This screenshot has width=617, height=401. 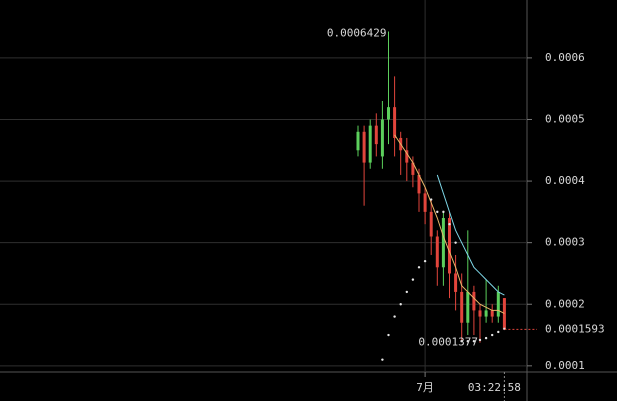 What do you see at coordinates (357, 32) in the screenshot?
I see `max-label: 0.0006429` at bounding box center [357, 32].